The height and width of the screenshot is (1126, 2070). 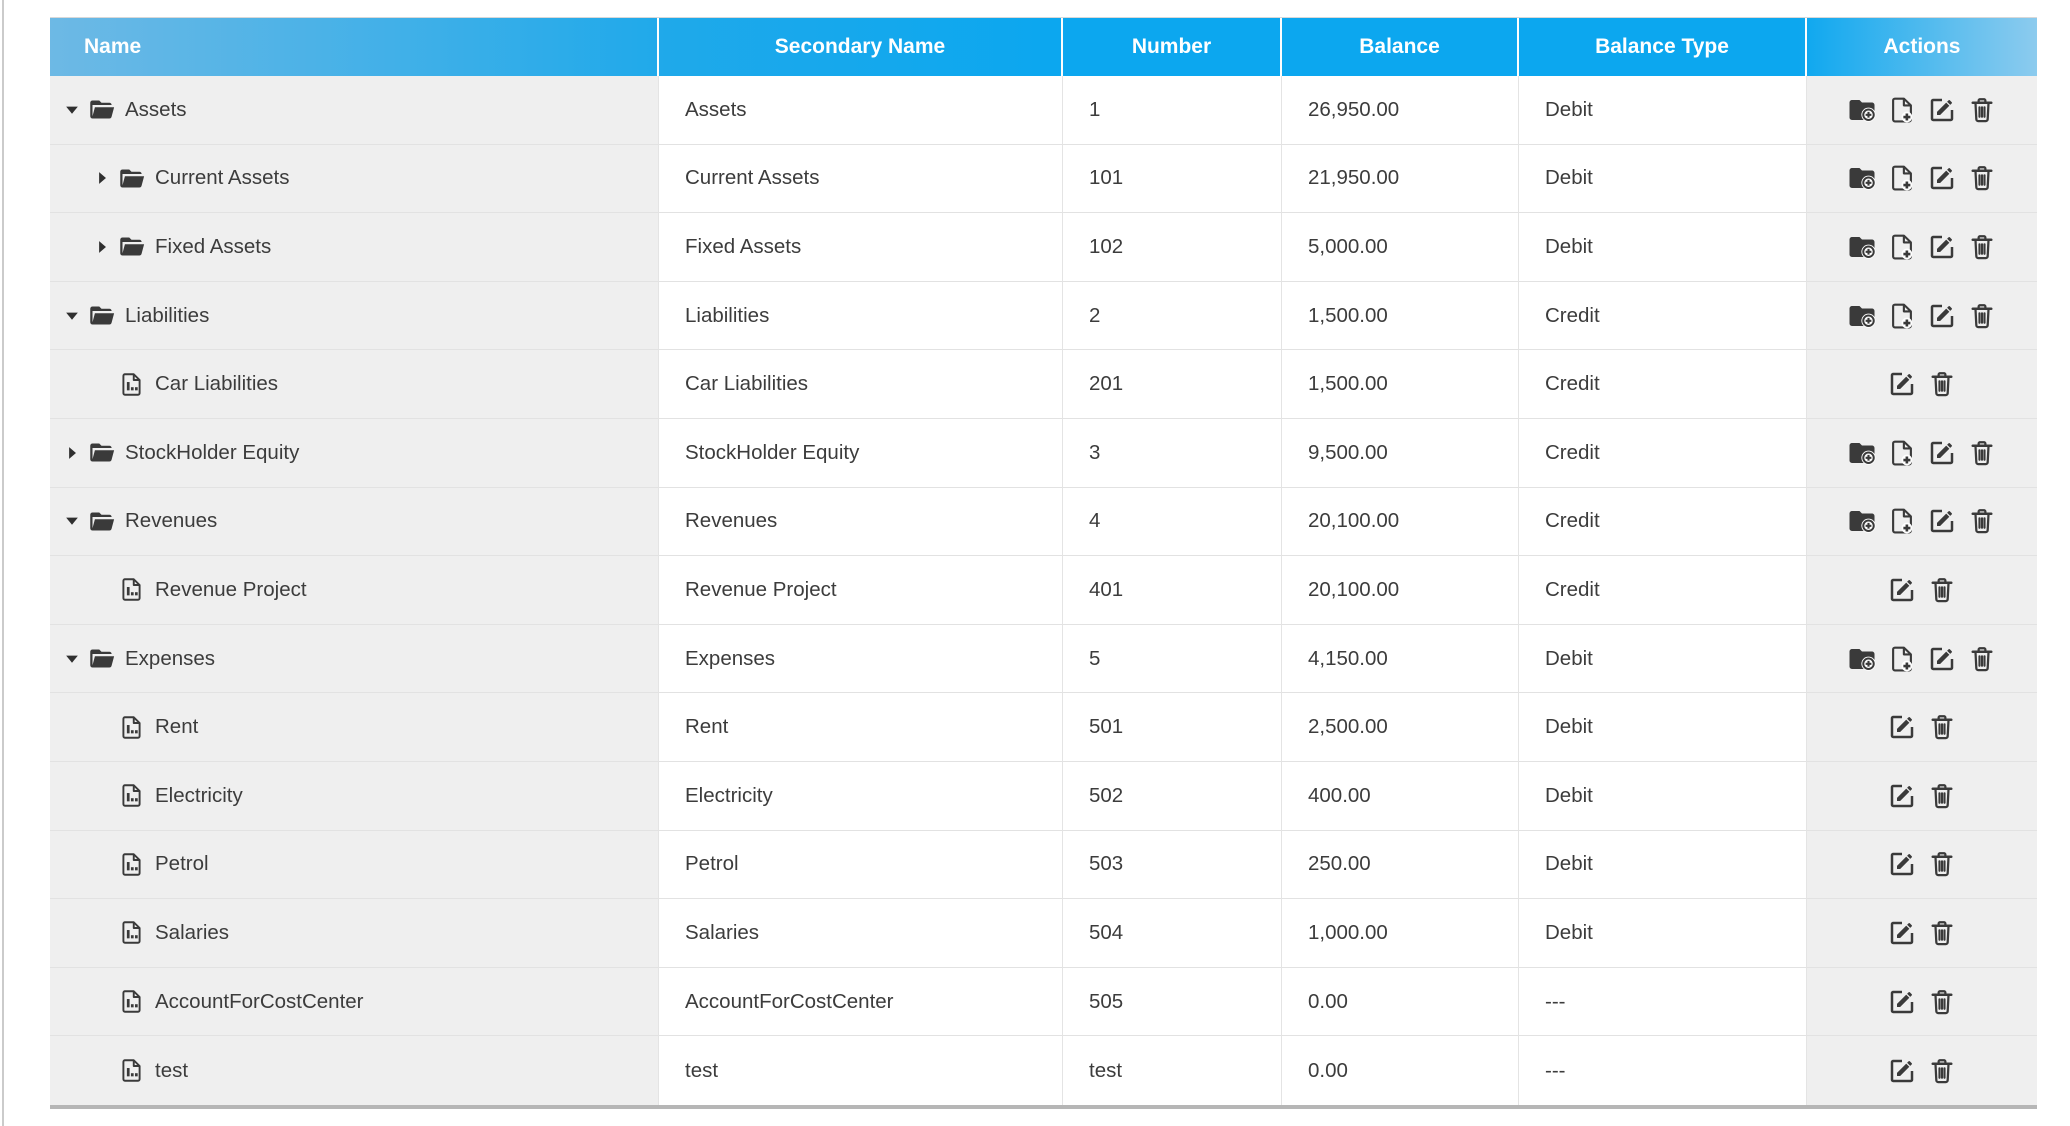 I want to click on name-cell: Liabilities, so click(x=354, y=316).